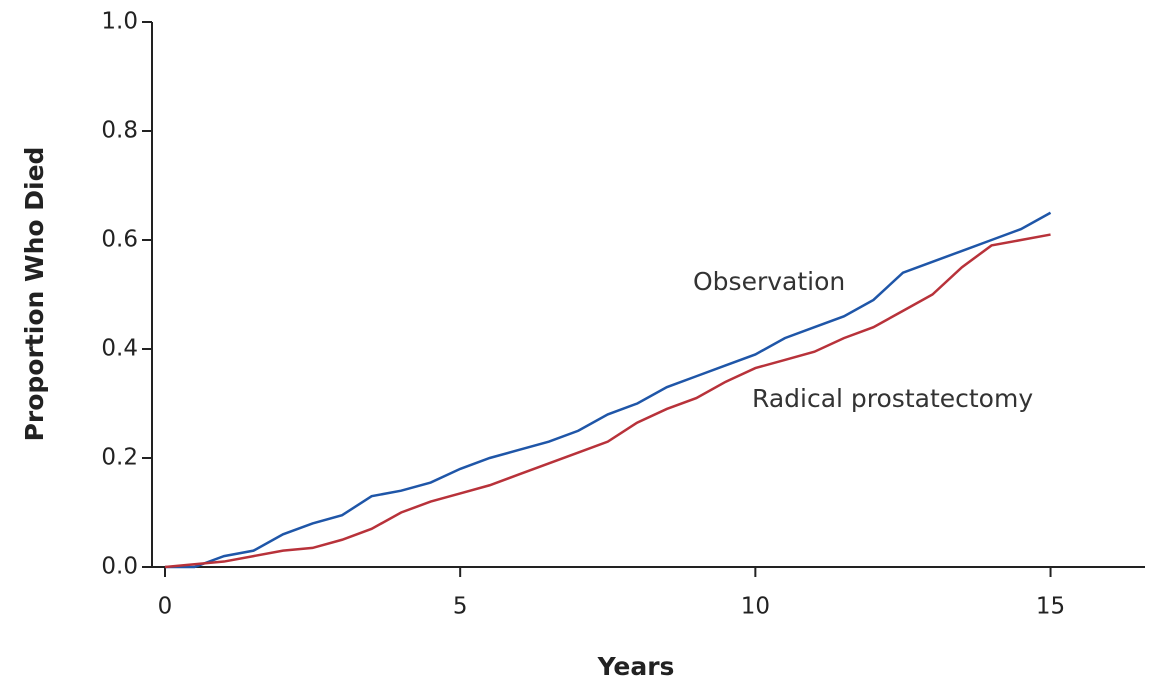 This screenshot has height=685, width=1154. Describe the element at coordinates (1050, 607) in the screenshot. I see `x-tick-label: 15` at that location.